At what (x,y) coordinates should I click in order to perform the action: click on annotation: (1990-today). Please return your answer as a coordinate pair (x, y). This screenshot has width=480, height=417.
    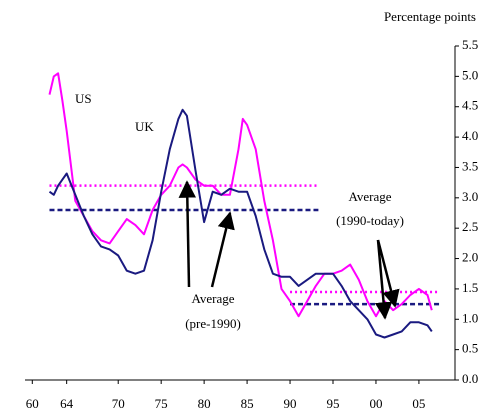
    Looking at the image, I should click on (370, 220).